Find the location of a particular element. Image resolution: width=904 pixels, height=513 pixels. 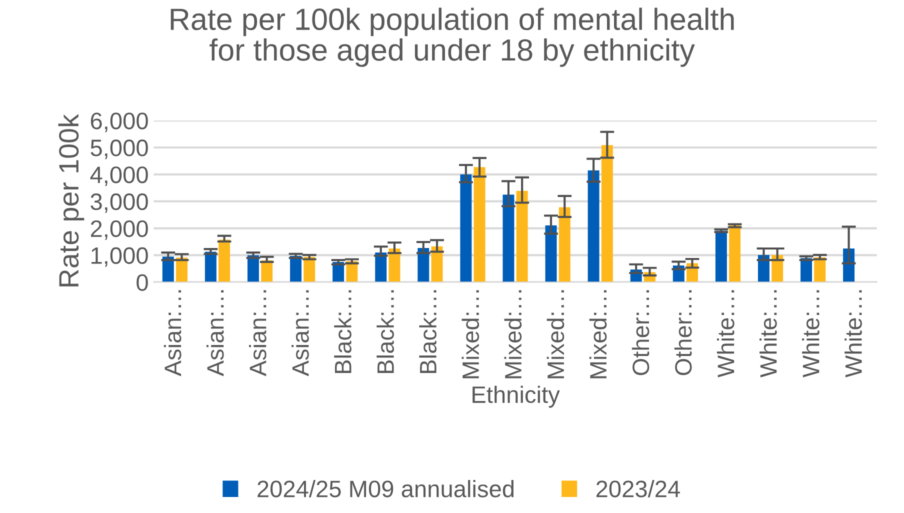

y-tick-label: 4,000 is located at coordinates (119, 176).